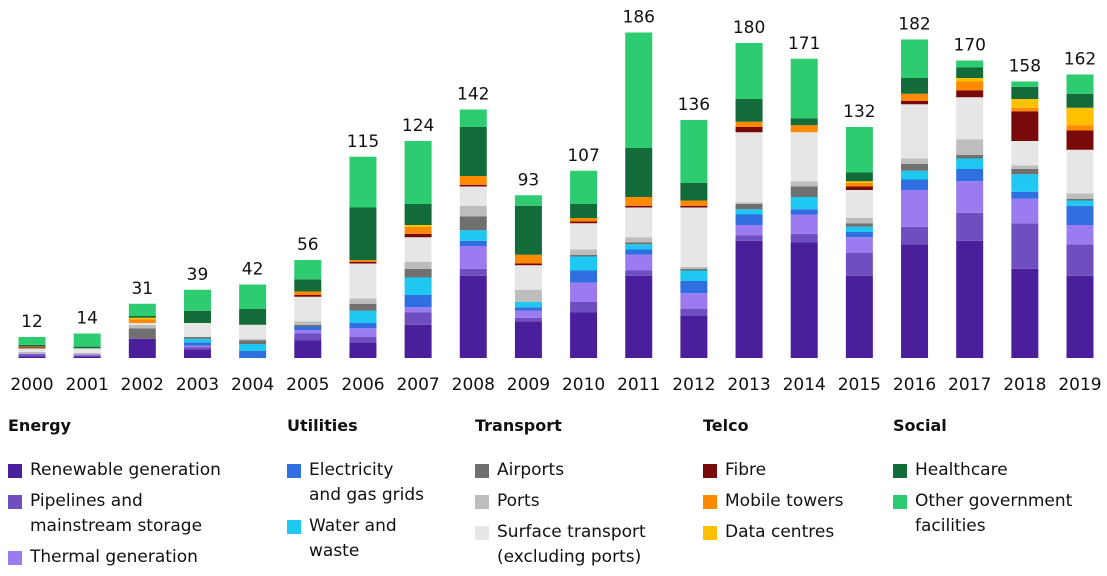  I want to click on legend-label: Pipelines and mainstream storage, so click(116, 513).